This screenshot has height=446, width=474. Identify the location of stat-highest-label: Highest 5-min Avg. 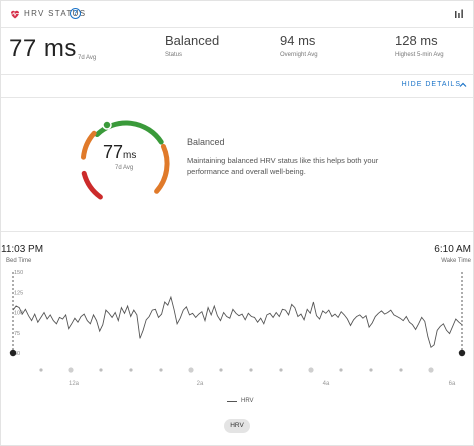
(419, 55).